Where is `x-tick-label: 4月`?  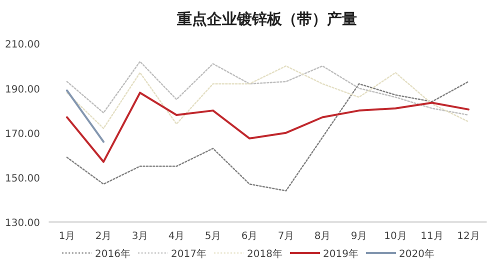
x-tick-label: 4月 is located at coordinates (176, 236).